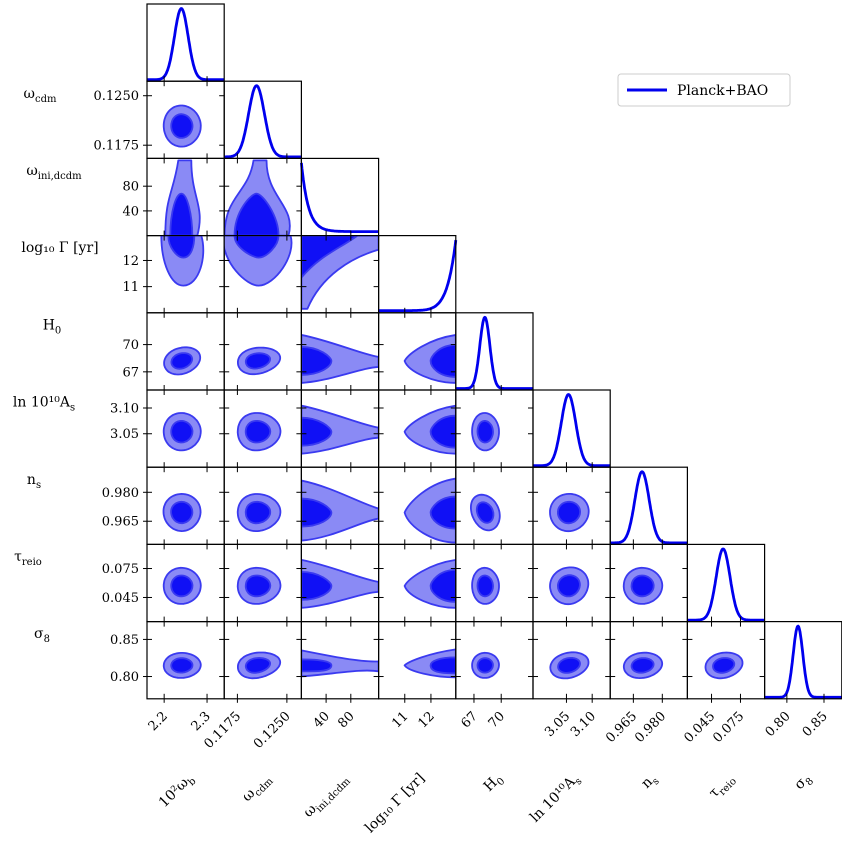  What do you see at coordinates (130, 187) in the screenshot?
I see `y-tick-label: 80` at bounding box center [130, 187].